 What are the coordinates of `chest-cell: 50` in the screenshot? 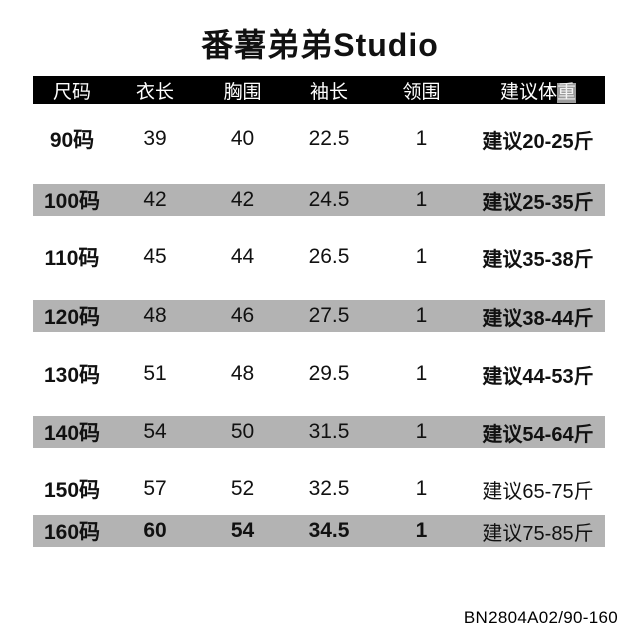 It's located at (242, 431).